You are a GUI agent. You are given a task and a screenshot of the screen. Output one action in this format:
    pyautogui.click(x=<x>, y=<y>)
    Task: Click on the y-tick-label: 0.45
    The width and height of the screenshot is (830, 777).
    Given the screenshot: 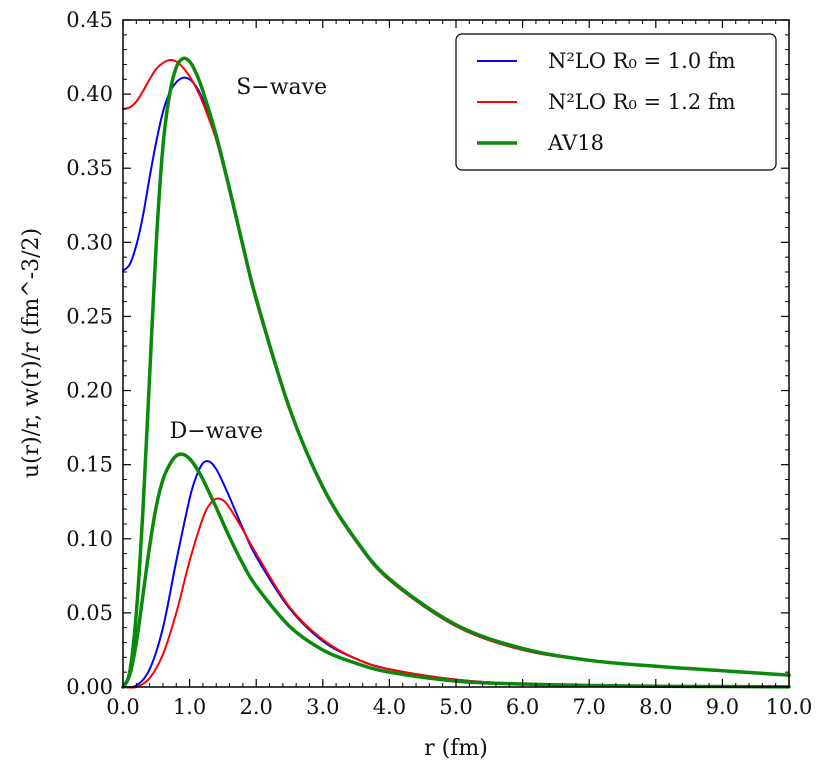 What is the action you would take?
    pyautogui.click(x=89, y=20)
    